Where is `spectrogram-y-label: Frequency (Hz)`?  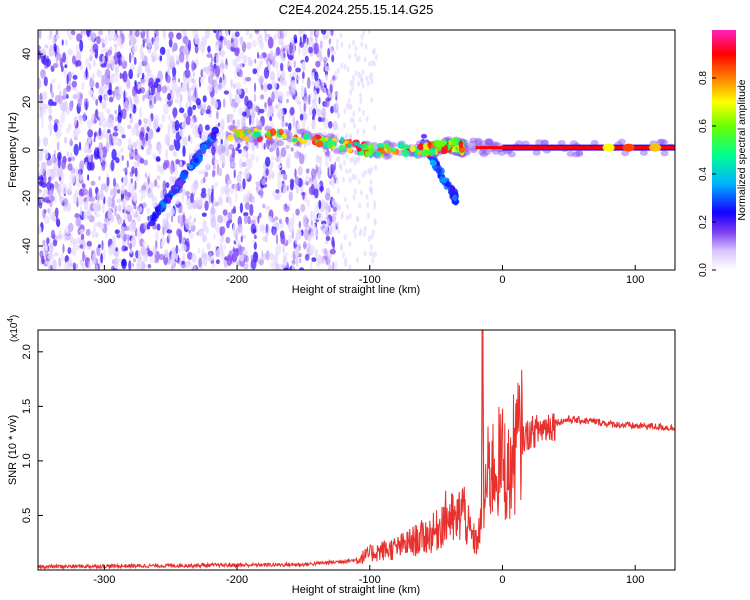
spectrogram-y-label: Frequency (Hz) is located at coordinates (13, 150).